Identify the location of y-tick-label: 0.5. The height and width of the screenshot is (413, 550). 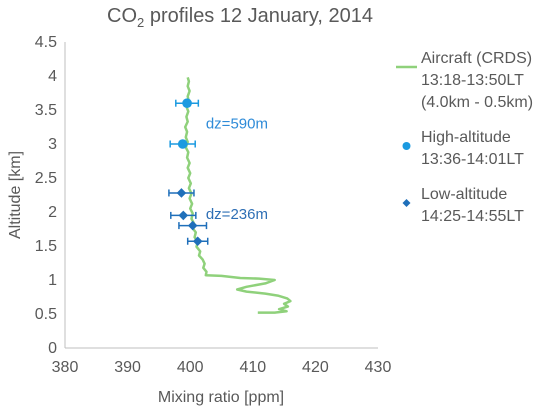
(46, 314).